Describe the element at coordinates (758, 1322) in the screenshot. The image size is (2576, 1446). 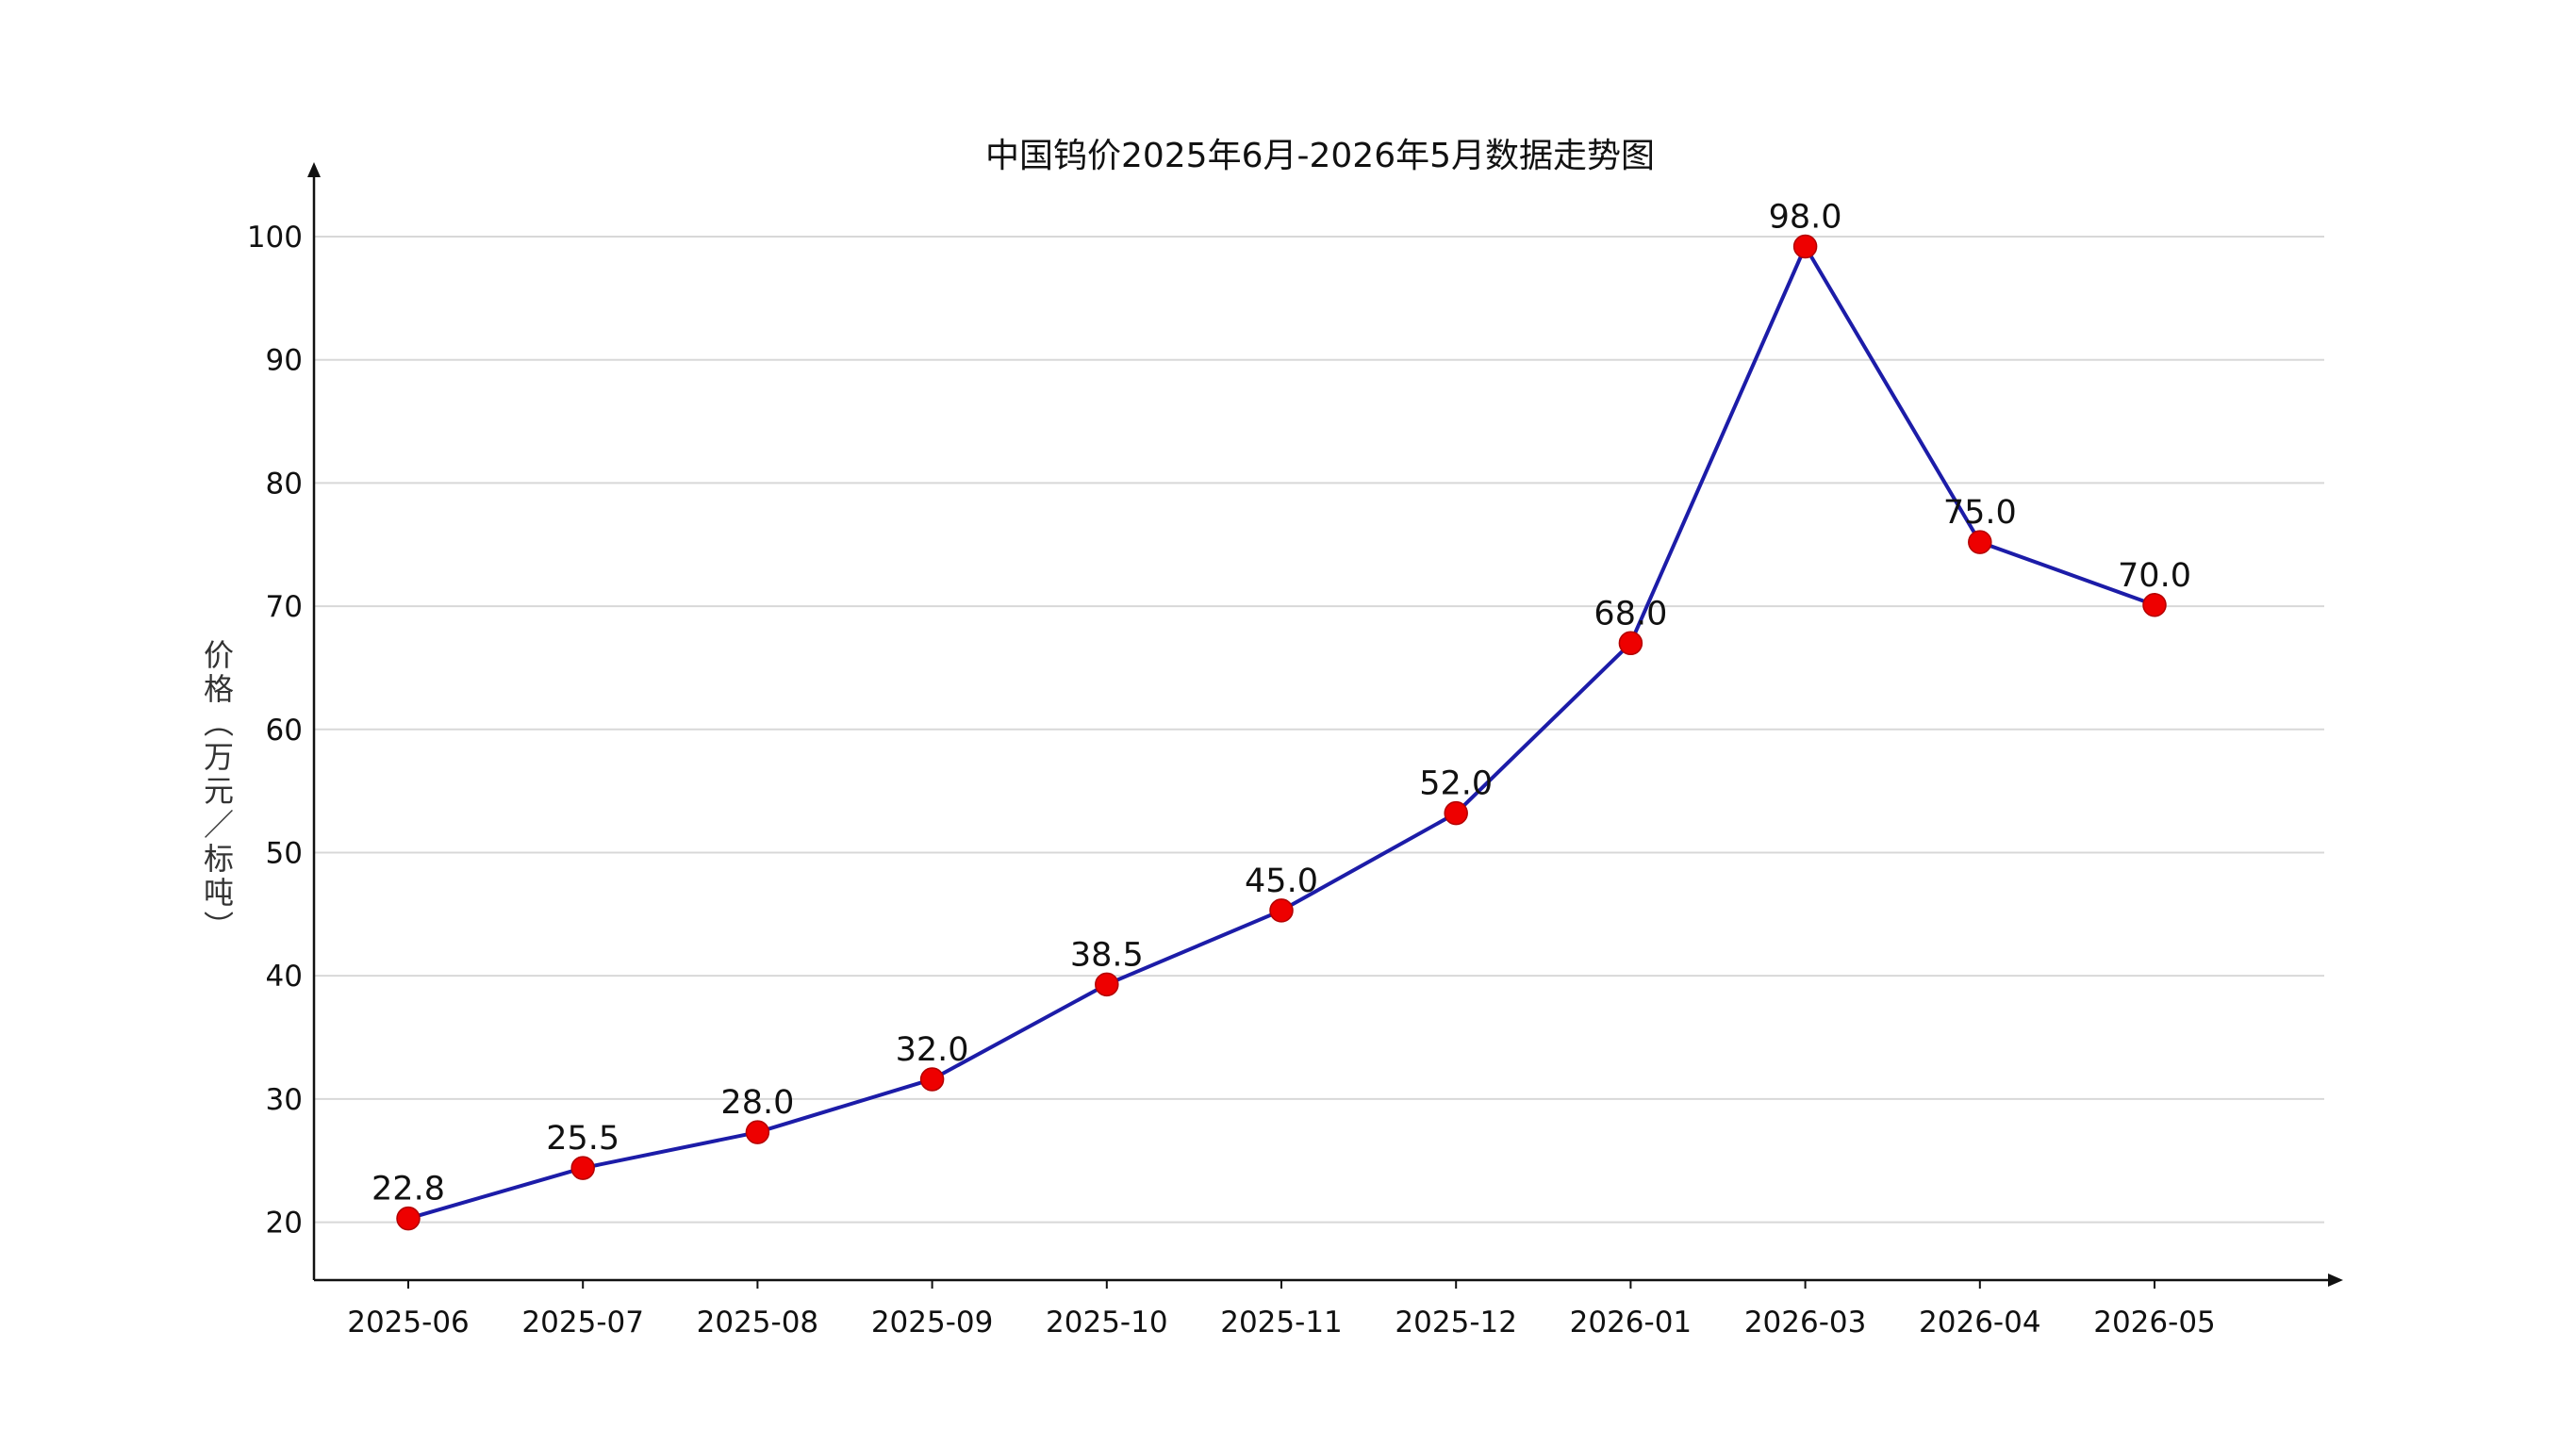
I see `x-tick-label: 2025-08` at that location.